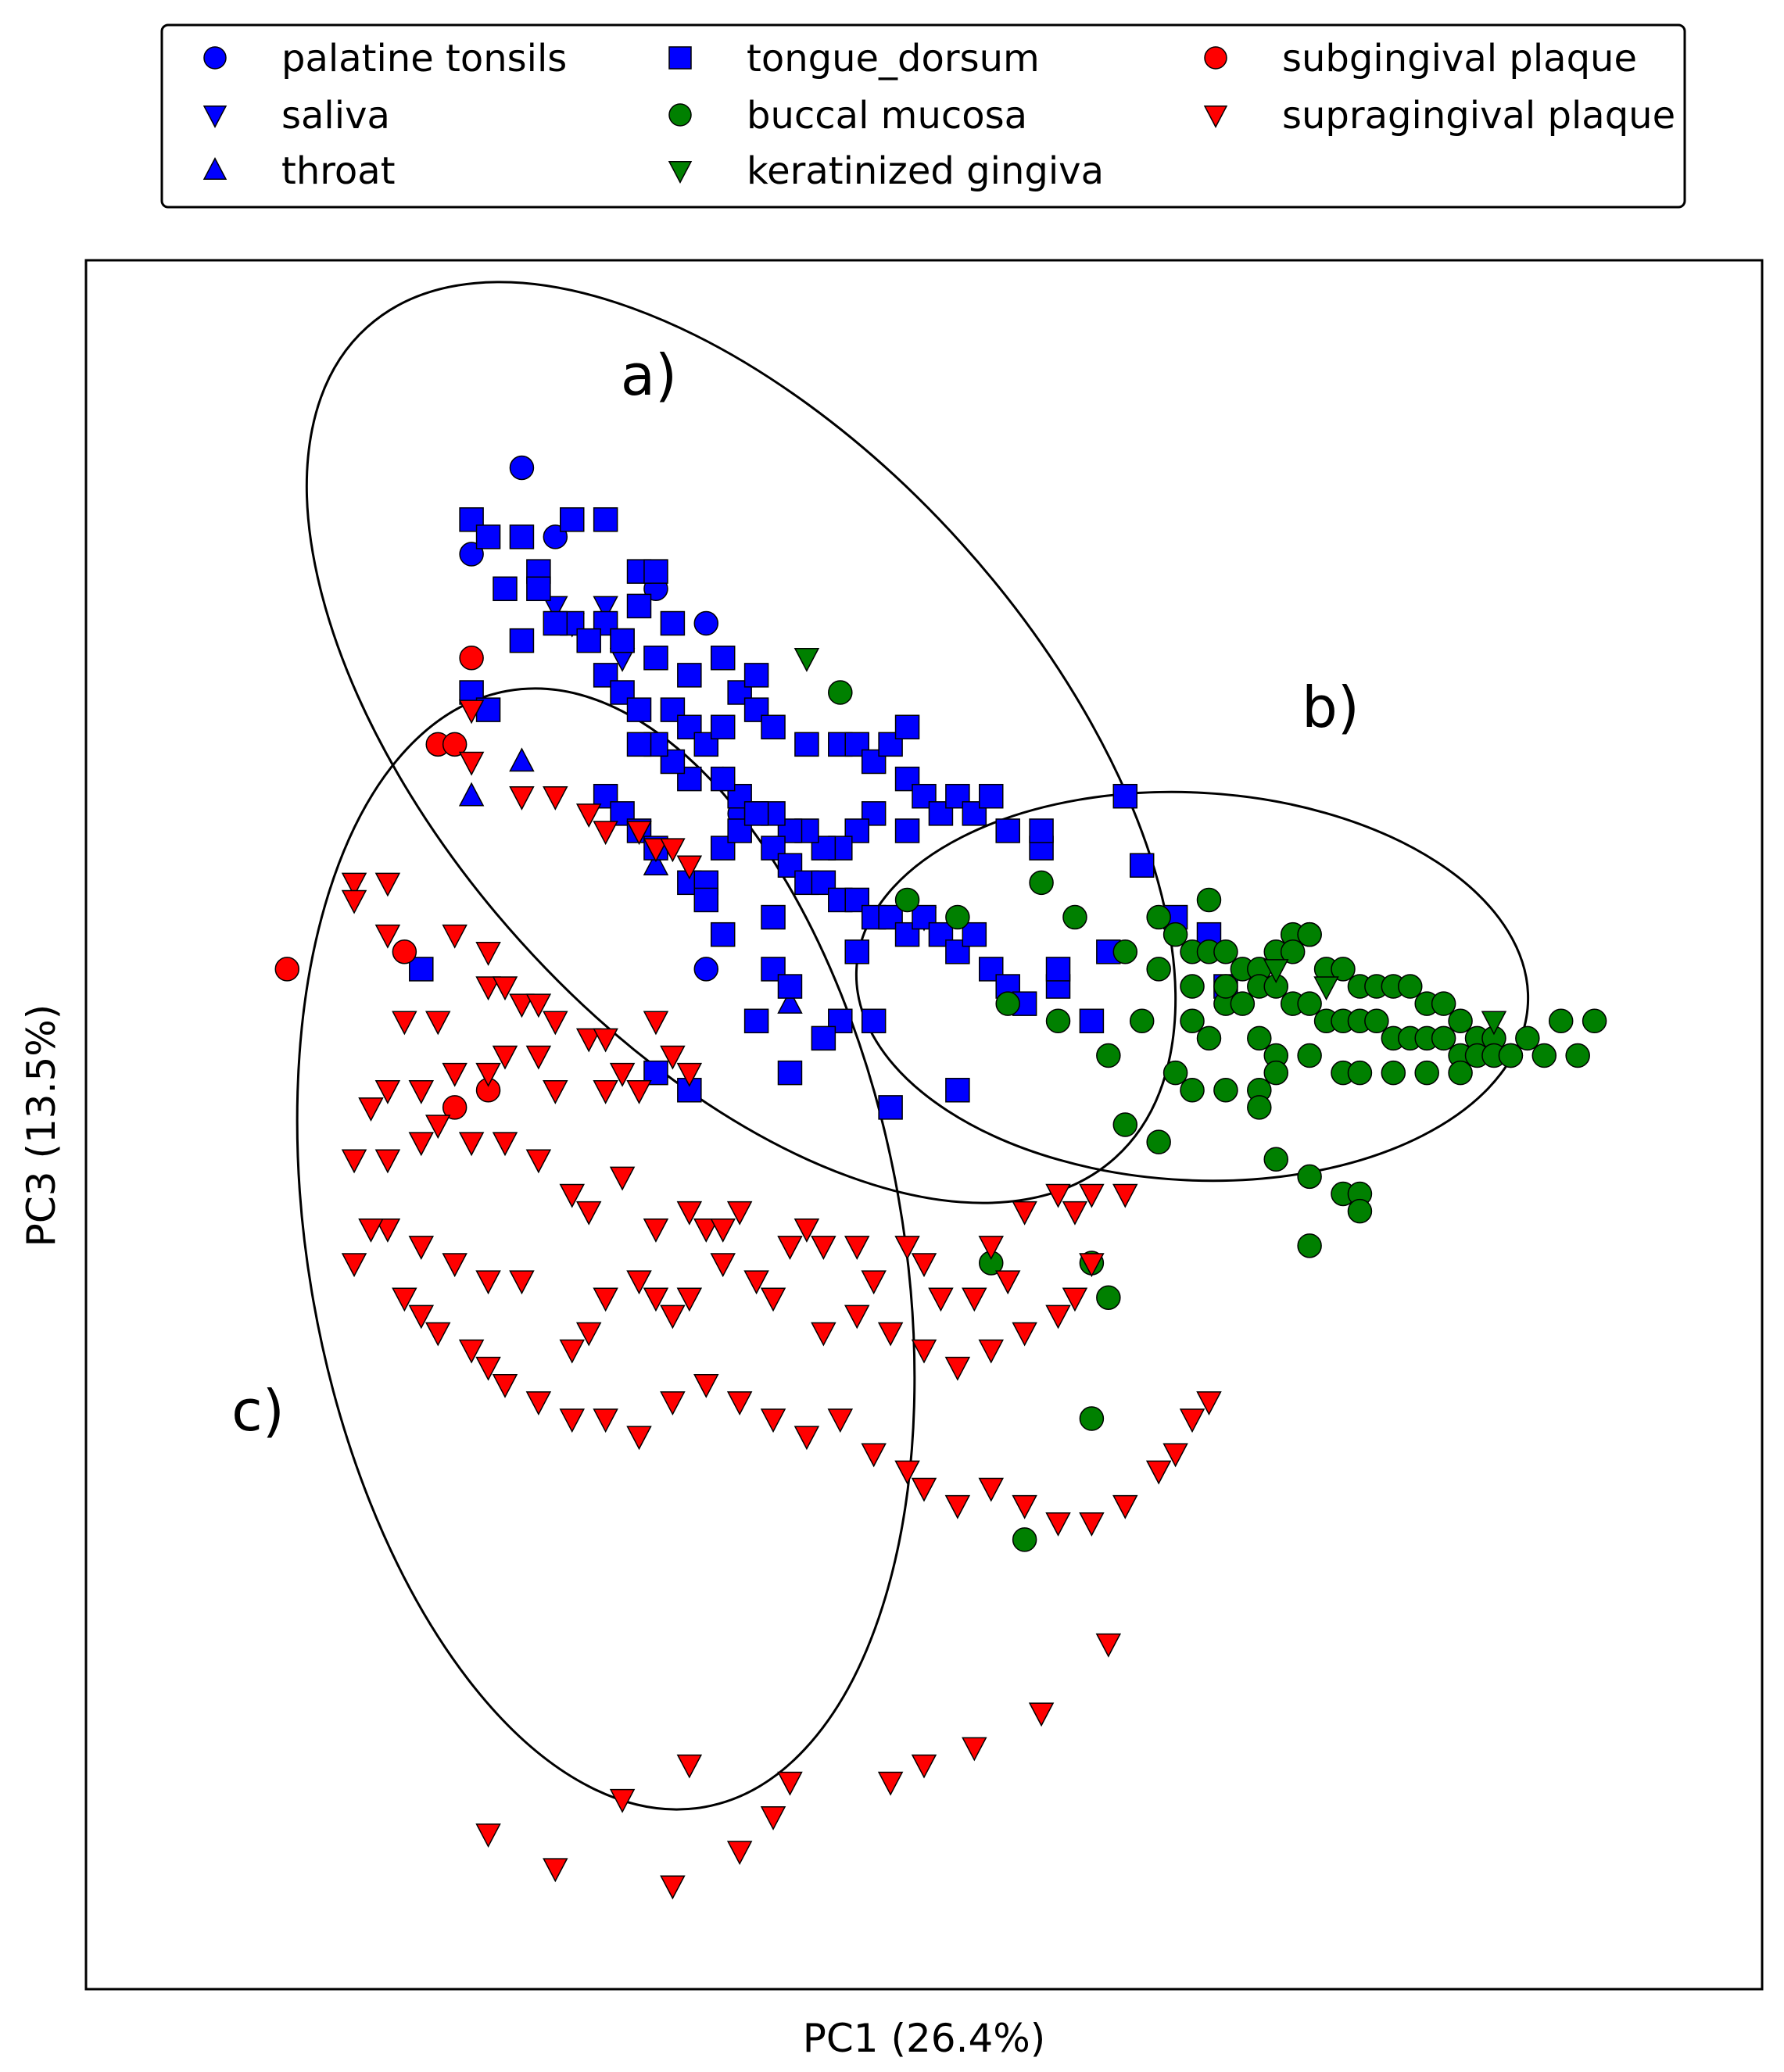 This screenshot has width=1784, height=2072. Describe the element at coordinates (923, 116) in the screenshot. I see `legend-frame` at that location.